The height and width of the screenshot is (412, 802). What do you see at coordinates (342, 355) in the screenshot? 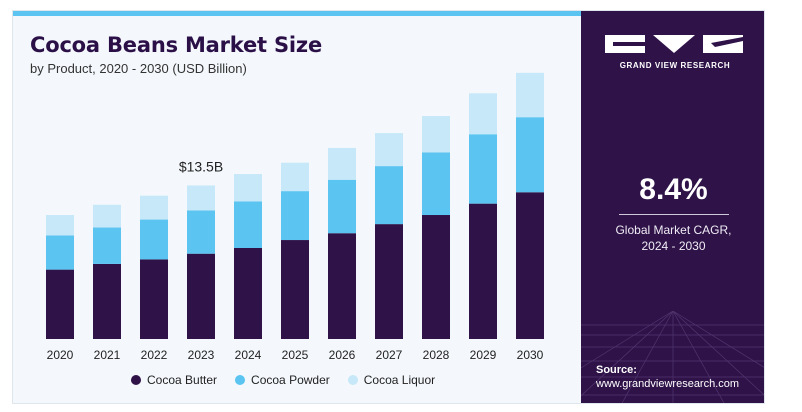
I see `x-tick-label-2026: 2026` at bounding box center [342, 355].